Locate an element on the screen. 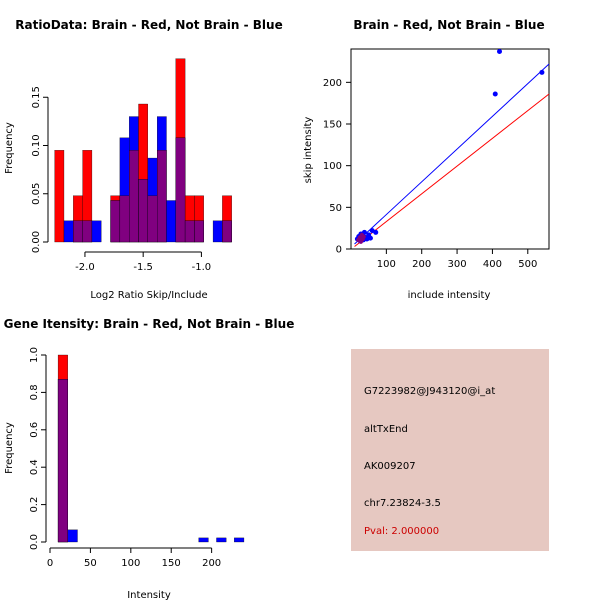 This screenshot has height=600, width=600. intensity-hist-x-tick-label: 100 is located at coordinates (130, 563).